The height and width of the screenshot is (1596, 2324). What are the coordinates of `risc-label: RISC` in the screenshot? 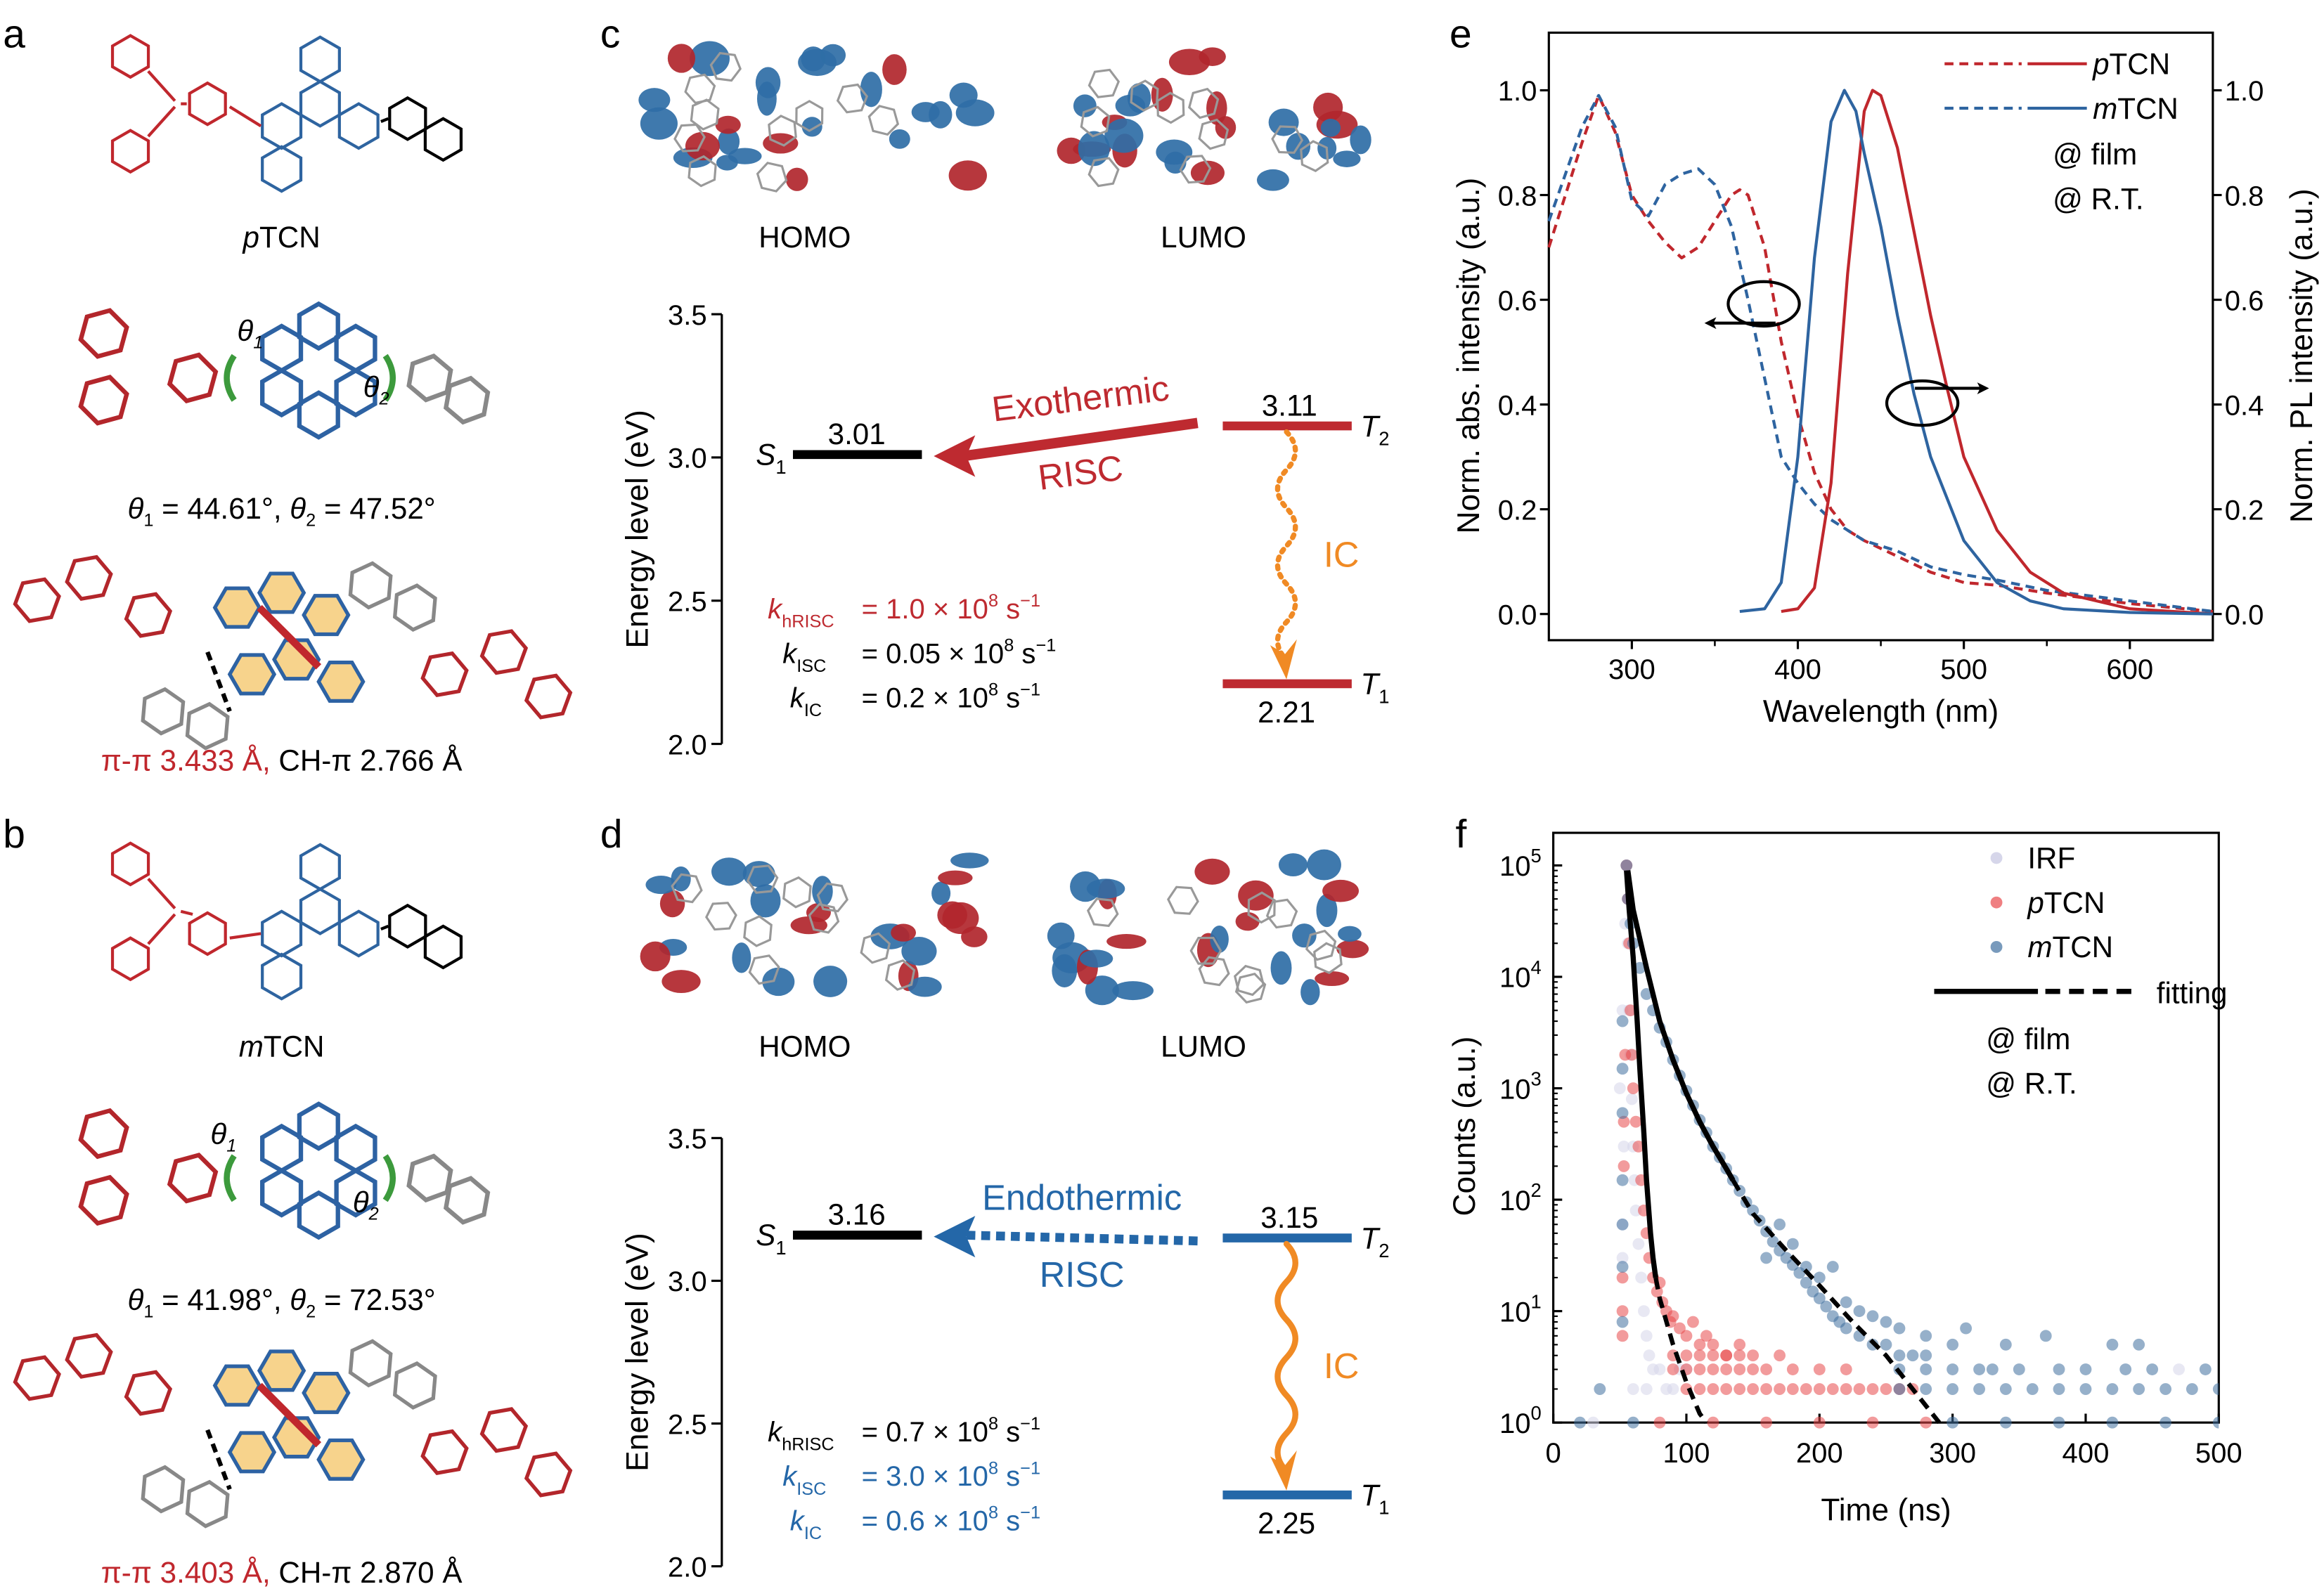 It's located at (1080, 473).